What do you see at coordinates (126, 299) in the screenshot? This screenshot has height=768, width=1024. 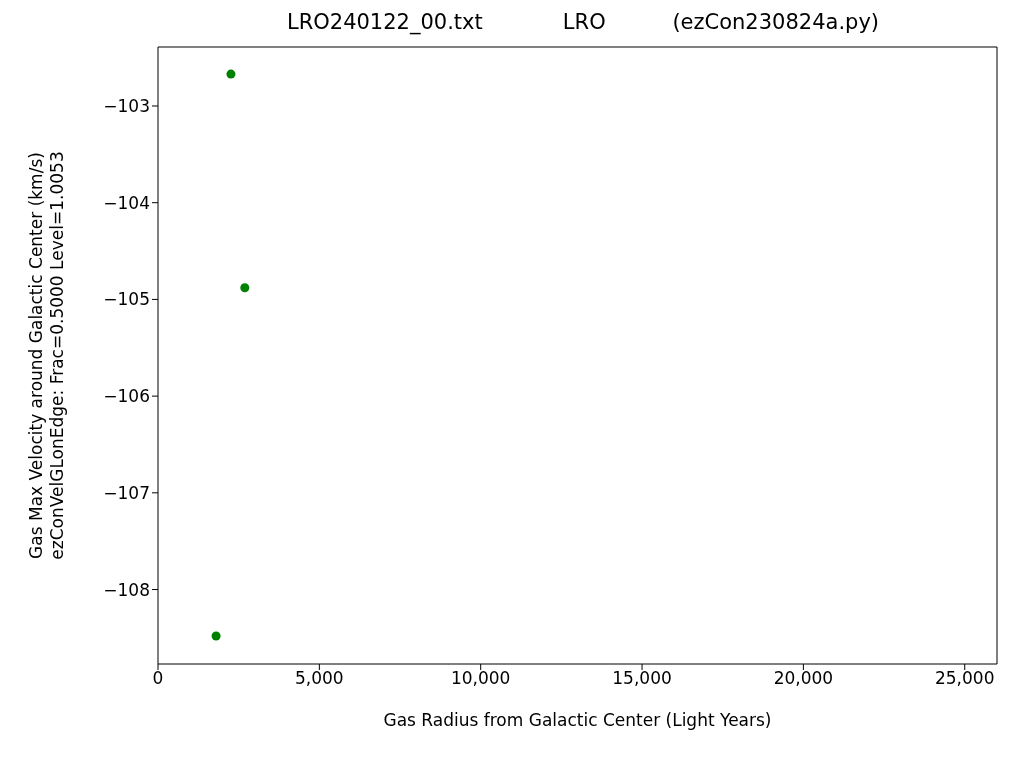 I see `y-tick-label: −105` at bounding box center [126, 299].